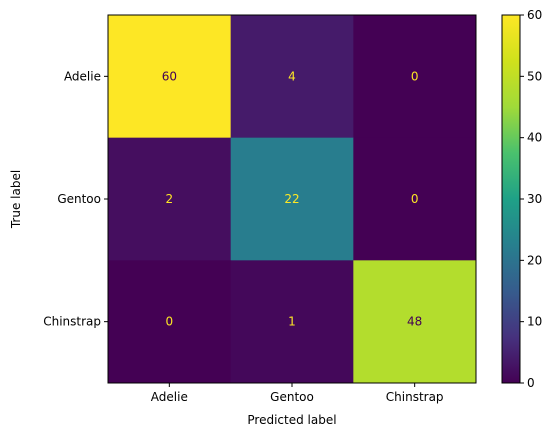  What do you see at coordinates (511, 199) in the screenshot?
I see `colorbar` at bounding box center [511, 199].